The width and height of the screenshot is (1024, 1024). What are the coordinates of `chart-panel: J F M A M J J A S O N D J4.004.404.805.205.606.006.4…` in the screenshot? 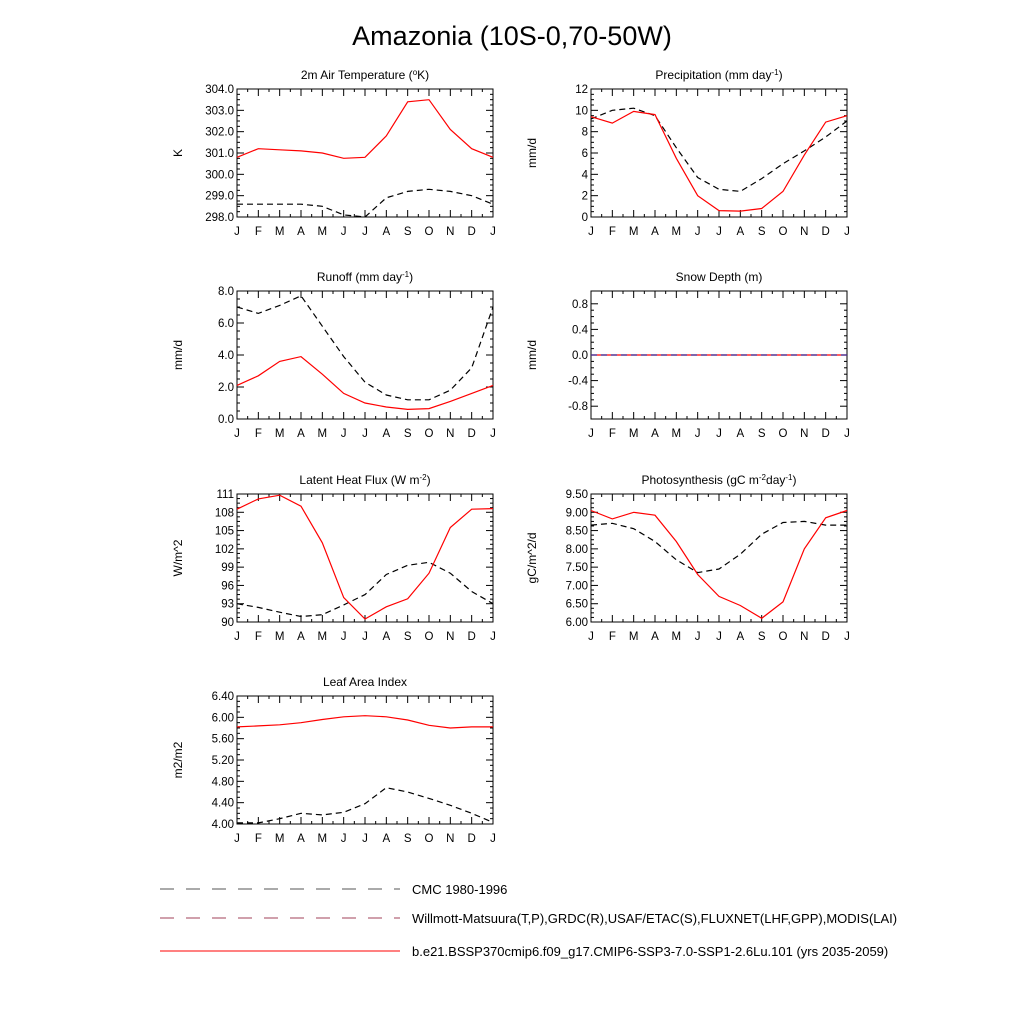 It's located at (333, 760).